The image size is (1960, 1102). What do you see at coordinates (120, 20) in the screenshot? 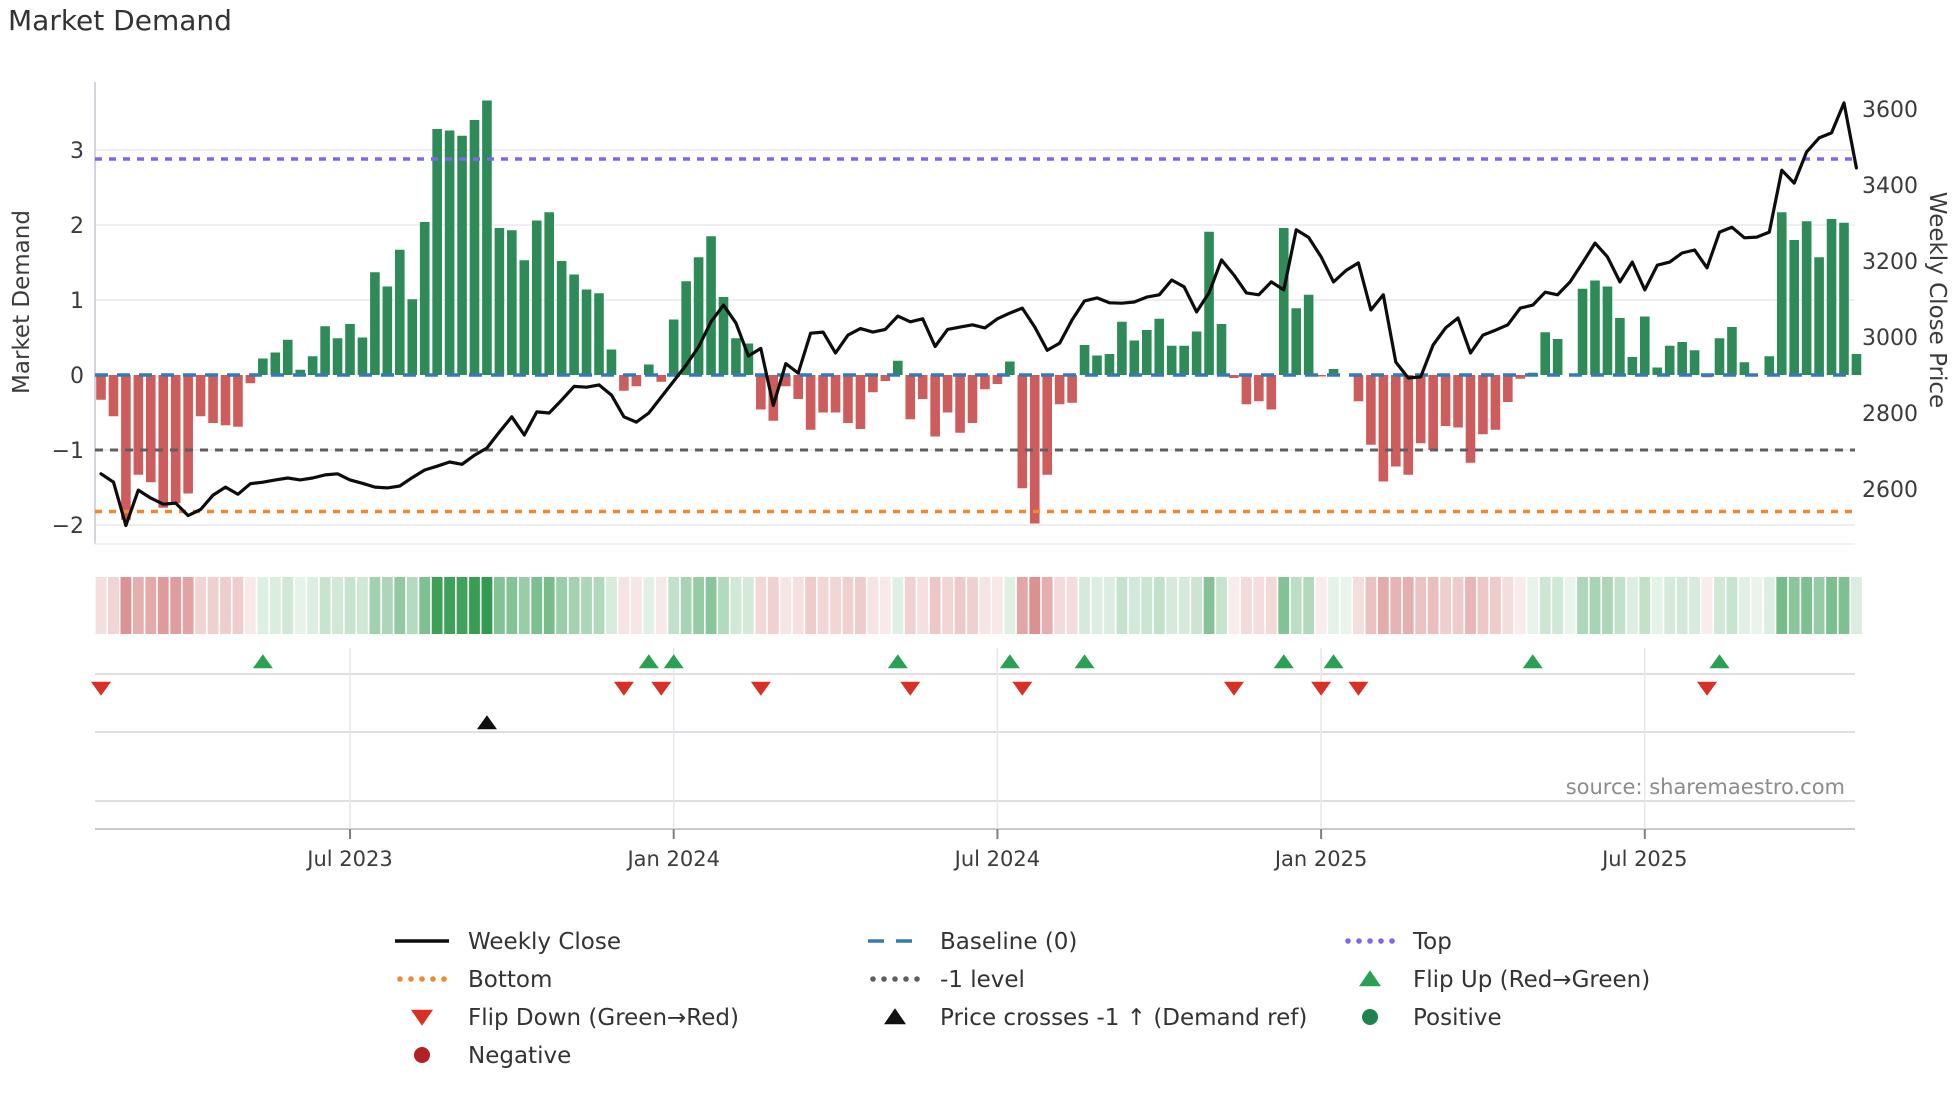
I see `chart-title: Market Demand` at bounding box center [120, 20].